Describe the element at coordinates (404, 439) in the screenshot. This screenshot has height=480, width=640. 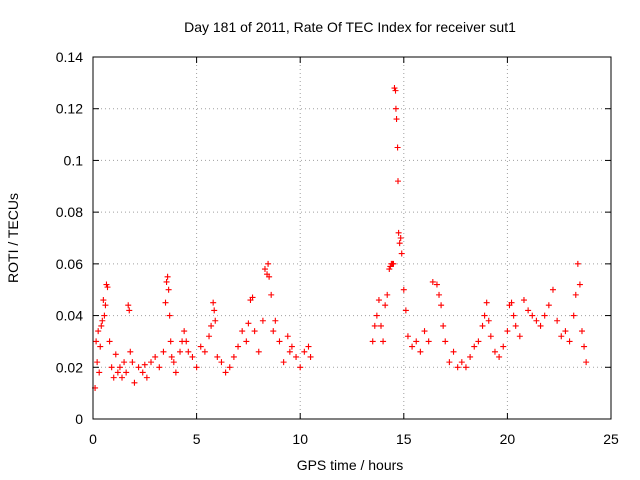
I see `x-tick-label: 15` at that location.